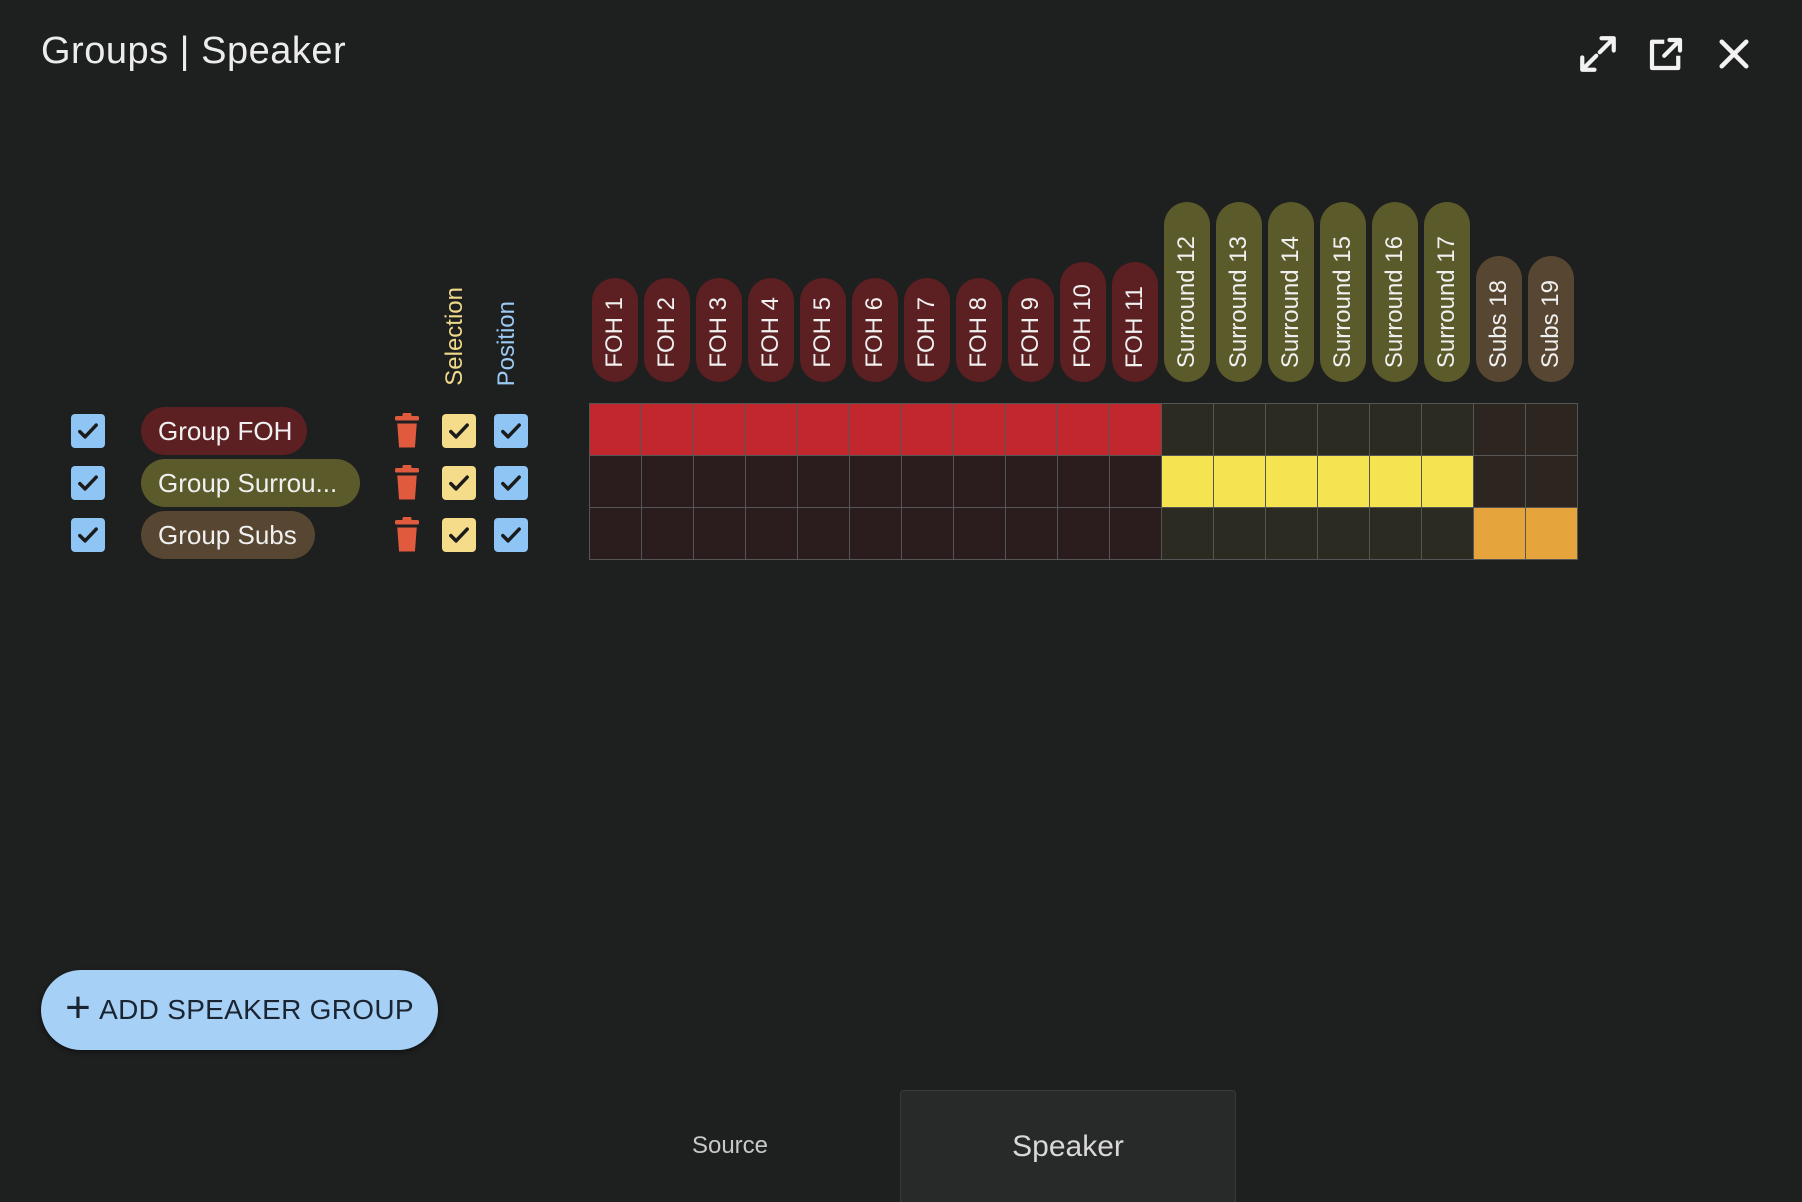 The image size is (1802, 1202). I want to click on open-external-icon, so click(1666, 54).